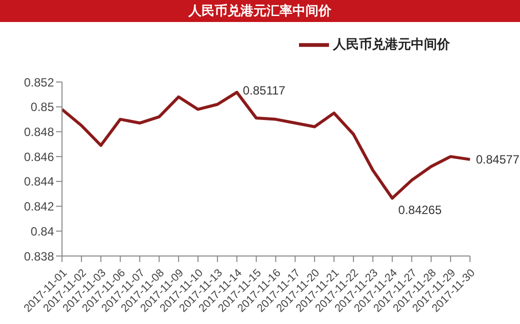  Describe the element at coordinates (264, 90) in the screenshot. I see `data-label: 0.85117` at that location.